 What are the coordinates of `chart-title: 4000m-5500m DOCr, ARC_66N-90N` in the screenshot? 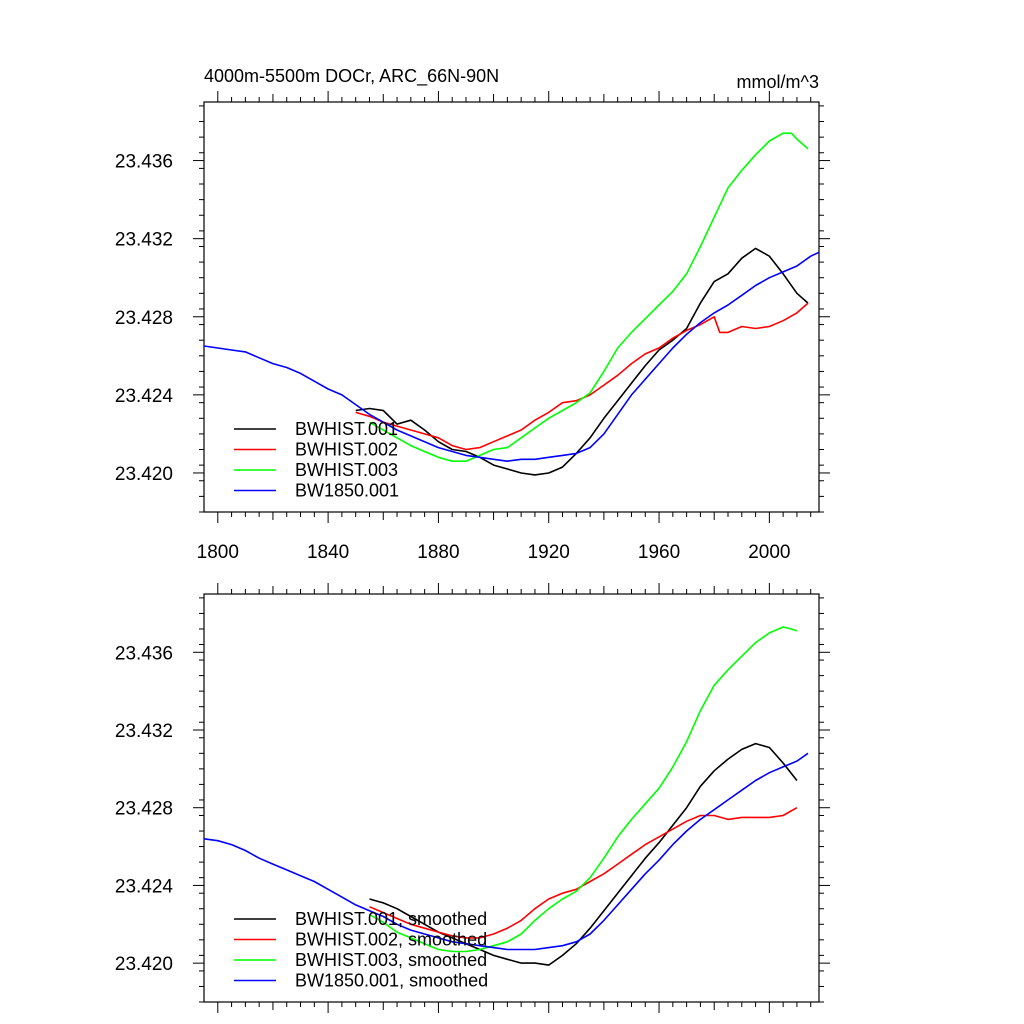 It's located at (351, 76).